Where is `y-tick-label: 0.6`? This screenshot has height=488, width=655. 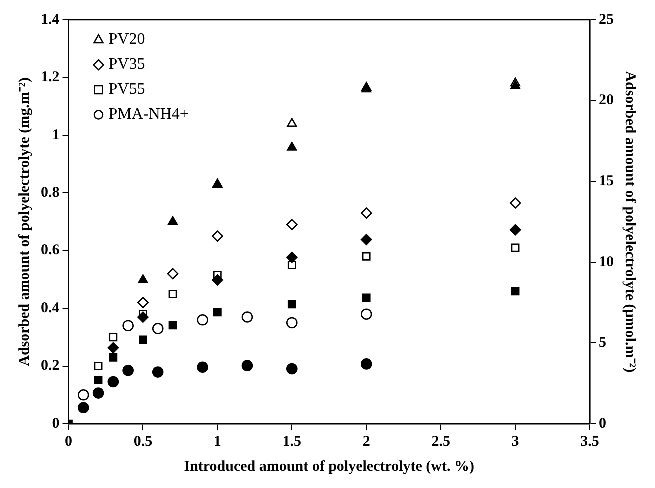
y-tick-label: 0.6 is located at coordinates (50, 250).